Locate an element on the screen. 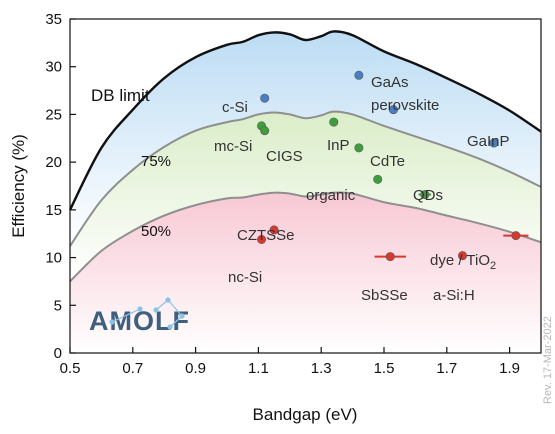 The image size is (555, 434). point-sbsse is located at coordinates (390, 257).